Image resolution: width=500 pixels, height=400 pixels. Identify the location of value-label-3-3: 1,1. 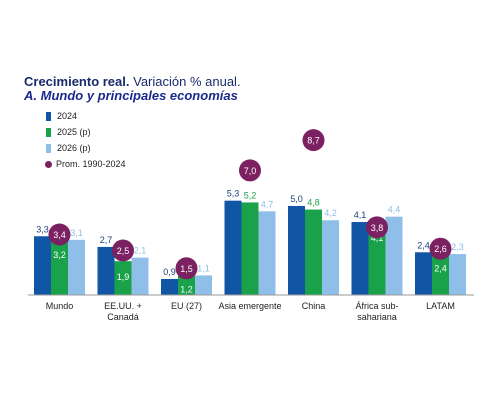
(203, 268).